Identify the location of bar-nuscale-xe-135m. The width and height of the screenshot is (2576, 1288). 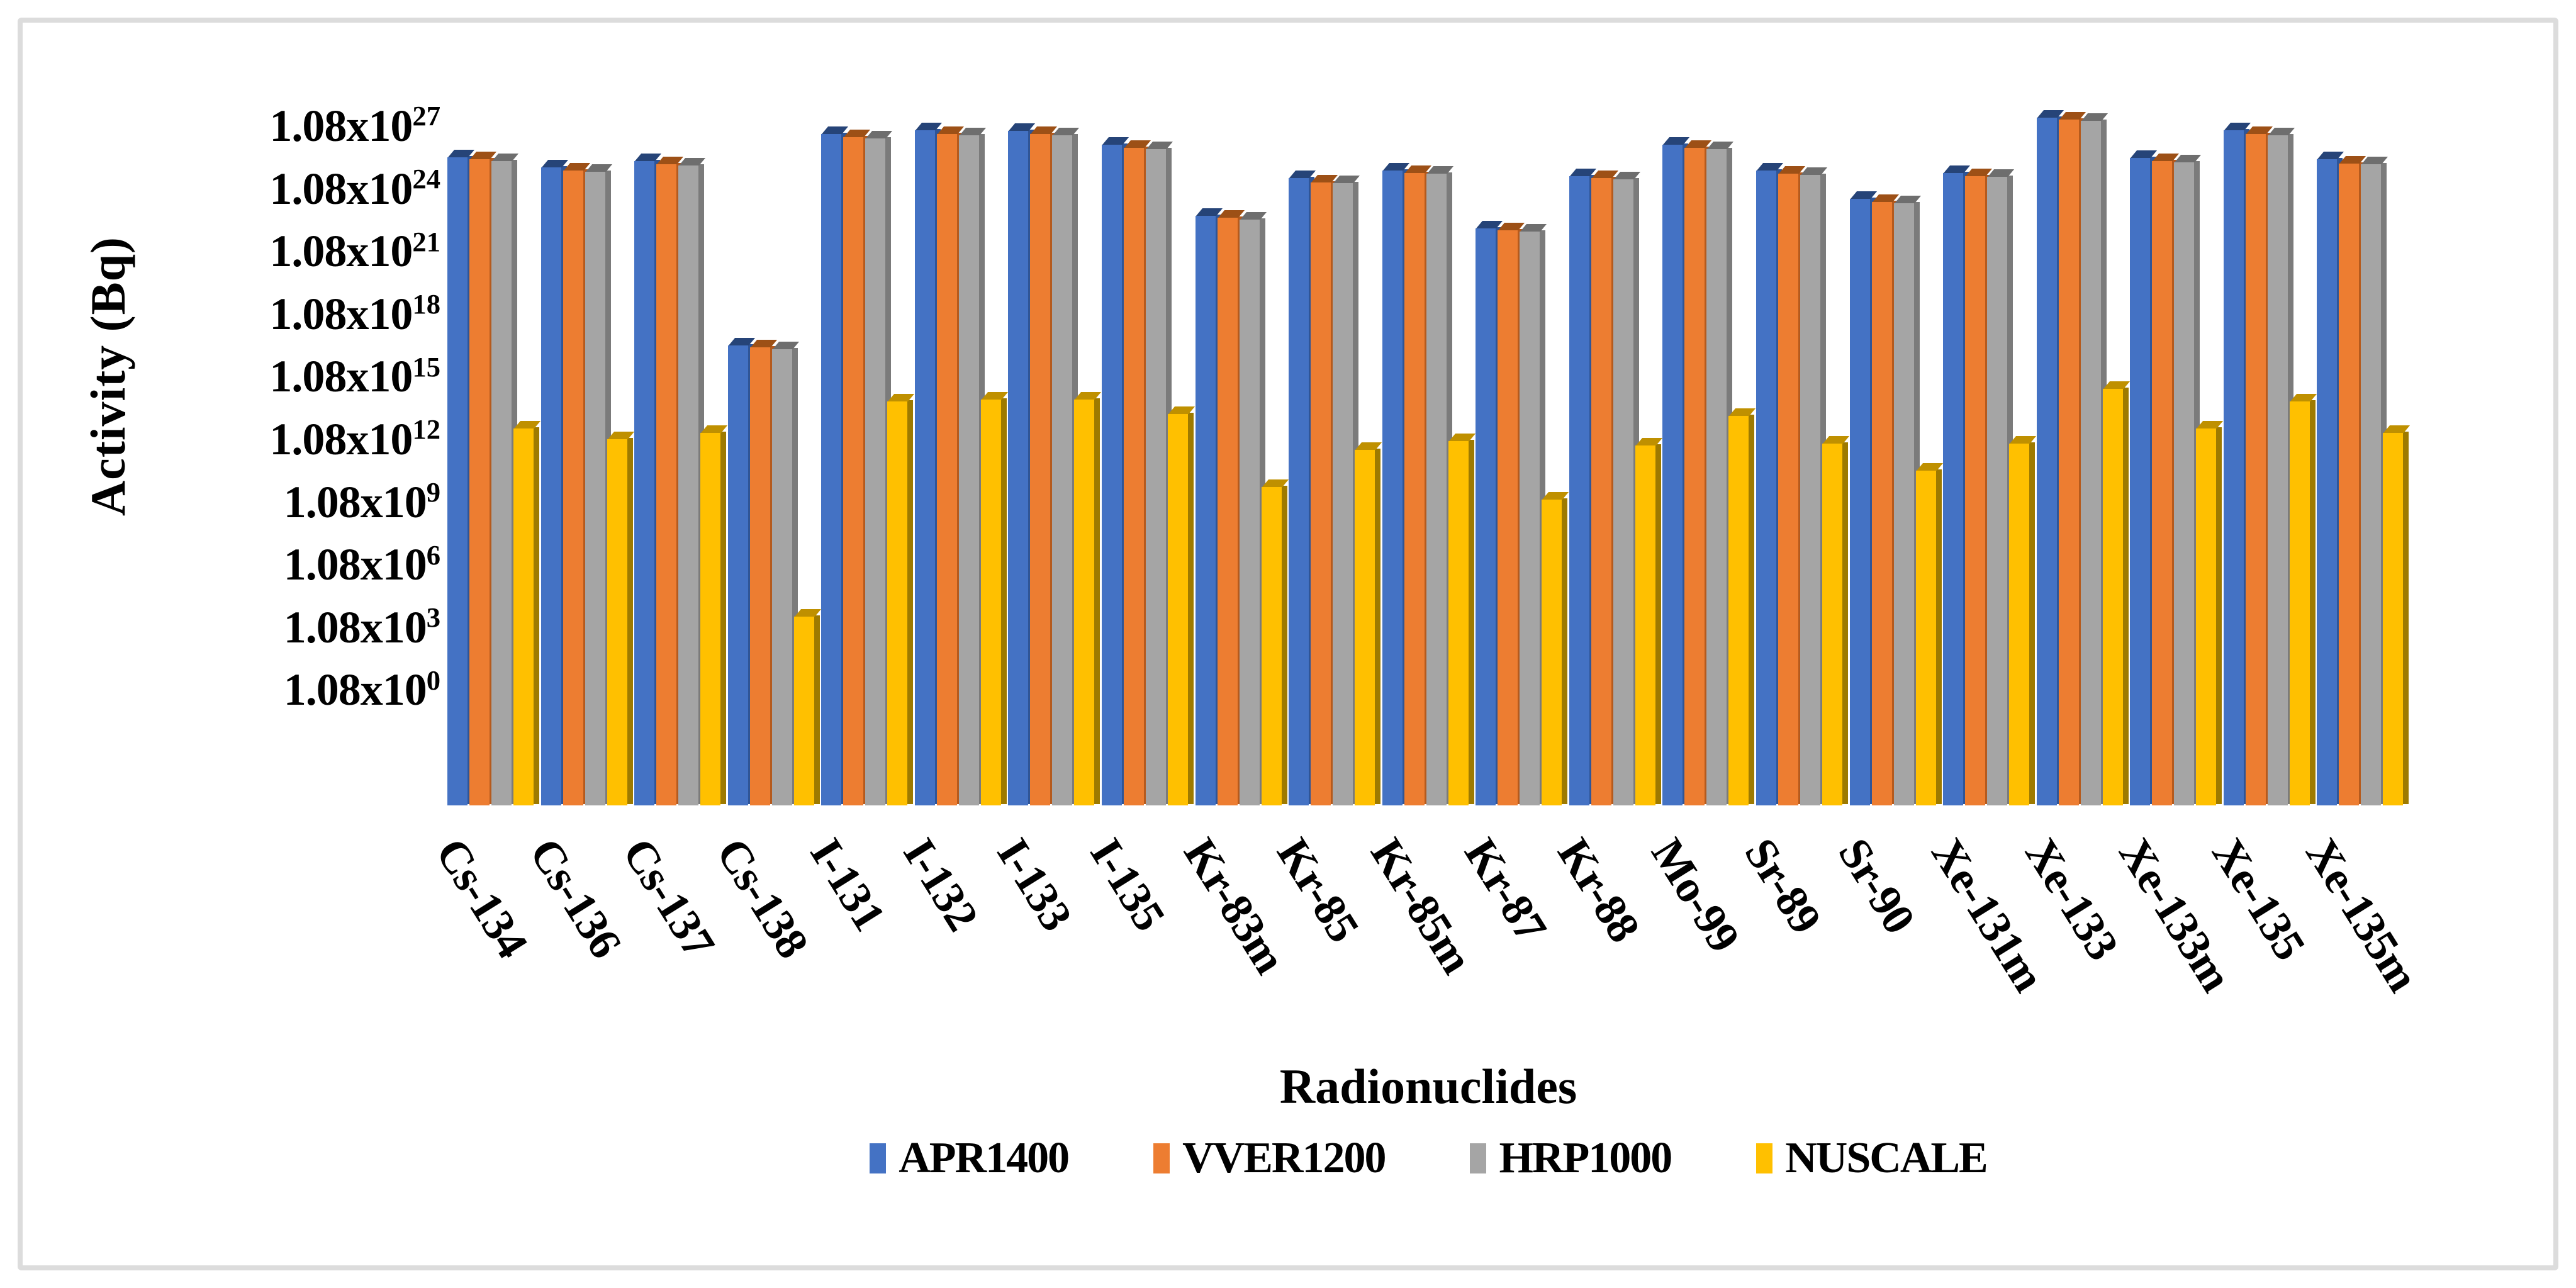
(2397, 615).